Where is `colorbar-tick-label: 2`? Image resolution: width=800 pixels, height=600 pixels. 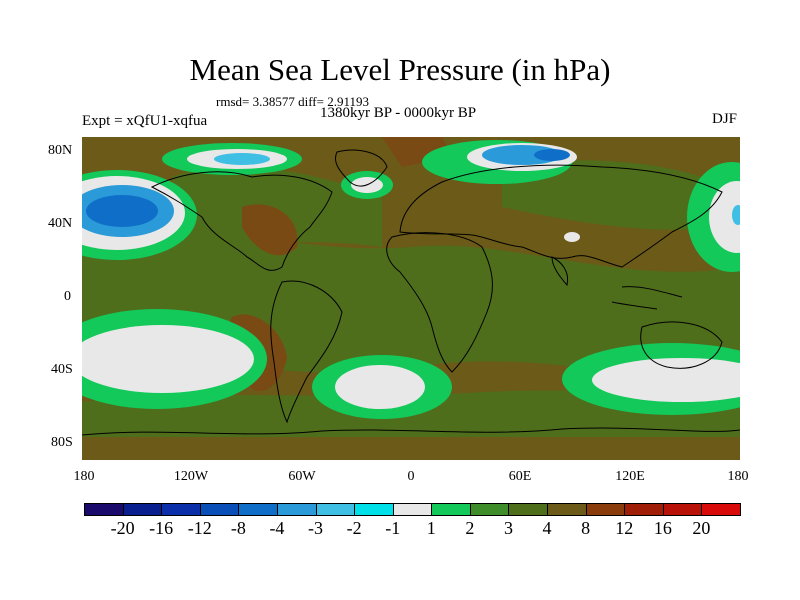 colorbar-tick-label: 2 is located at coordinates (470, 528).